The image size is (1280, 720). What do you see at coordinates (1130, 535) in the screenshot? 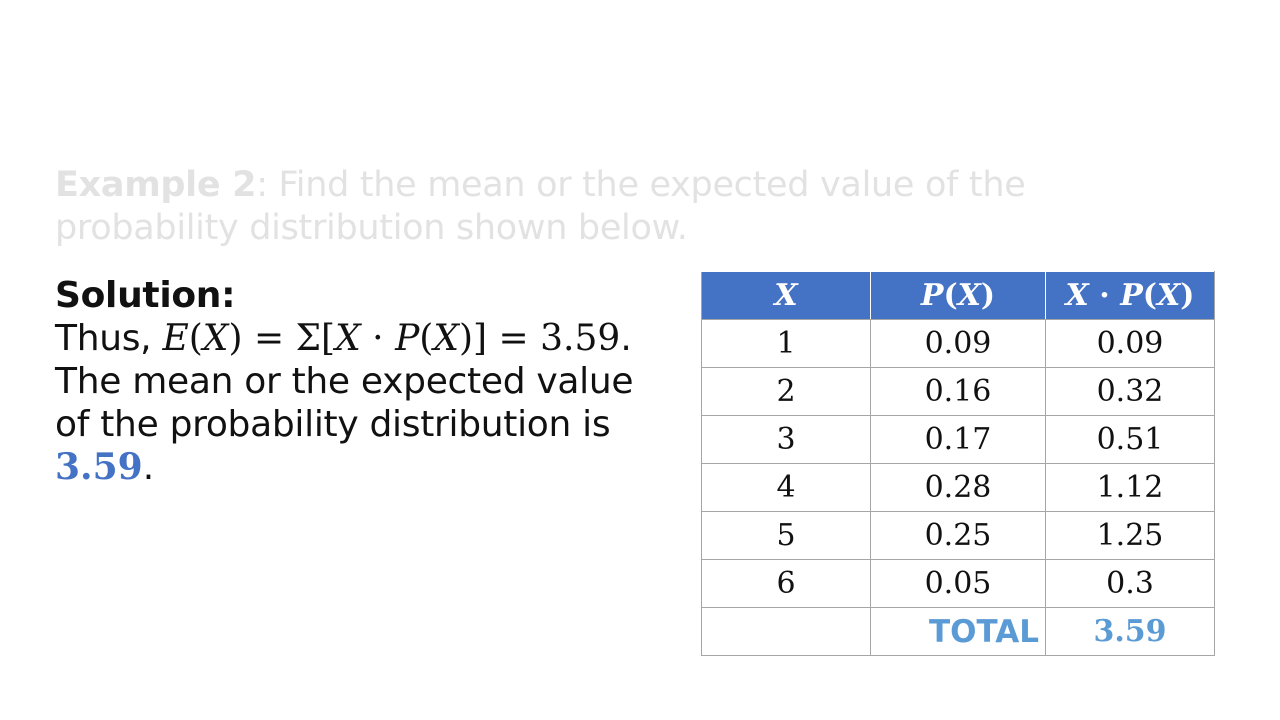
I see `cell-xp: 1.25` at bounding box center [1130, 535].